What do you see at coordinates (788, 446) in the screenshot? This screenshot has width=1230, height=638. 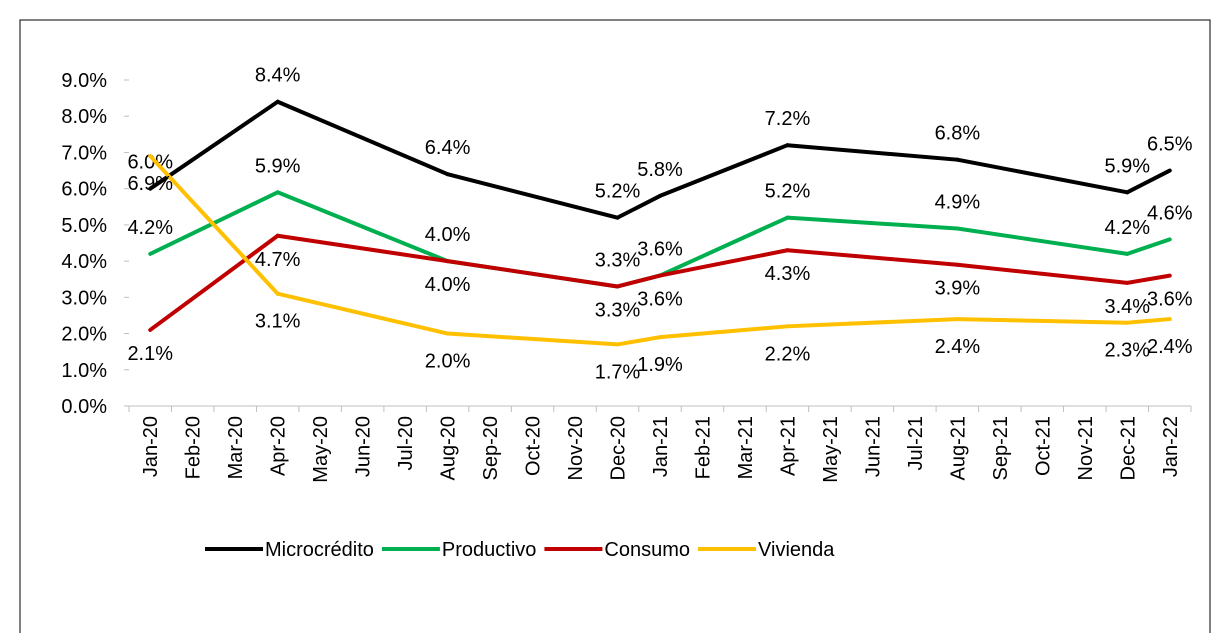 I see `x-tick-label: Apr-21` at bounding box center [788, 446].